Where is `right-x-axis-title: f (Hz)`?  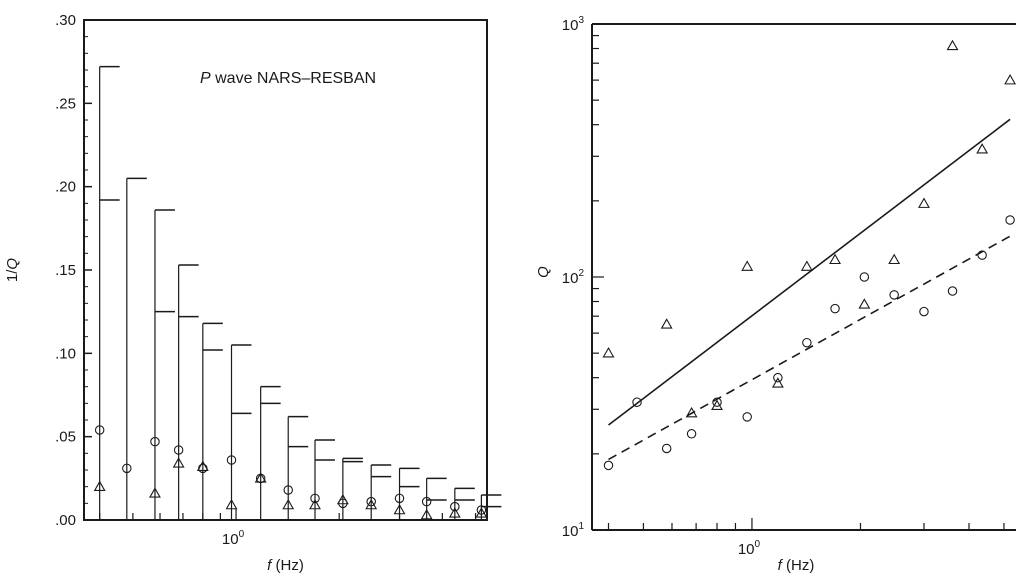 right-x-axis-title: f (Hz) is located at coordinates (796, 565).